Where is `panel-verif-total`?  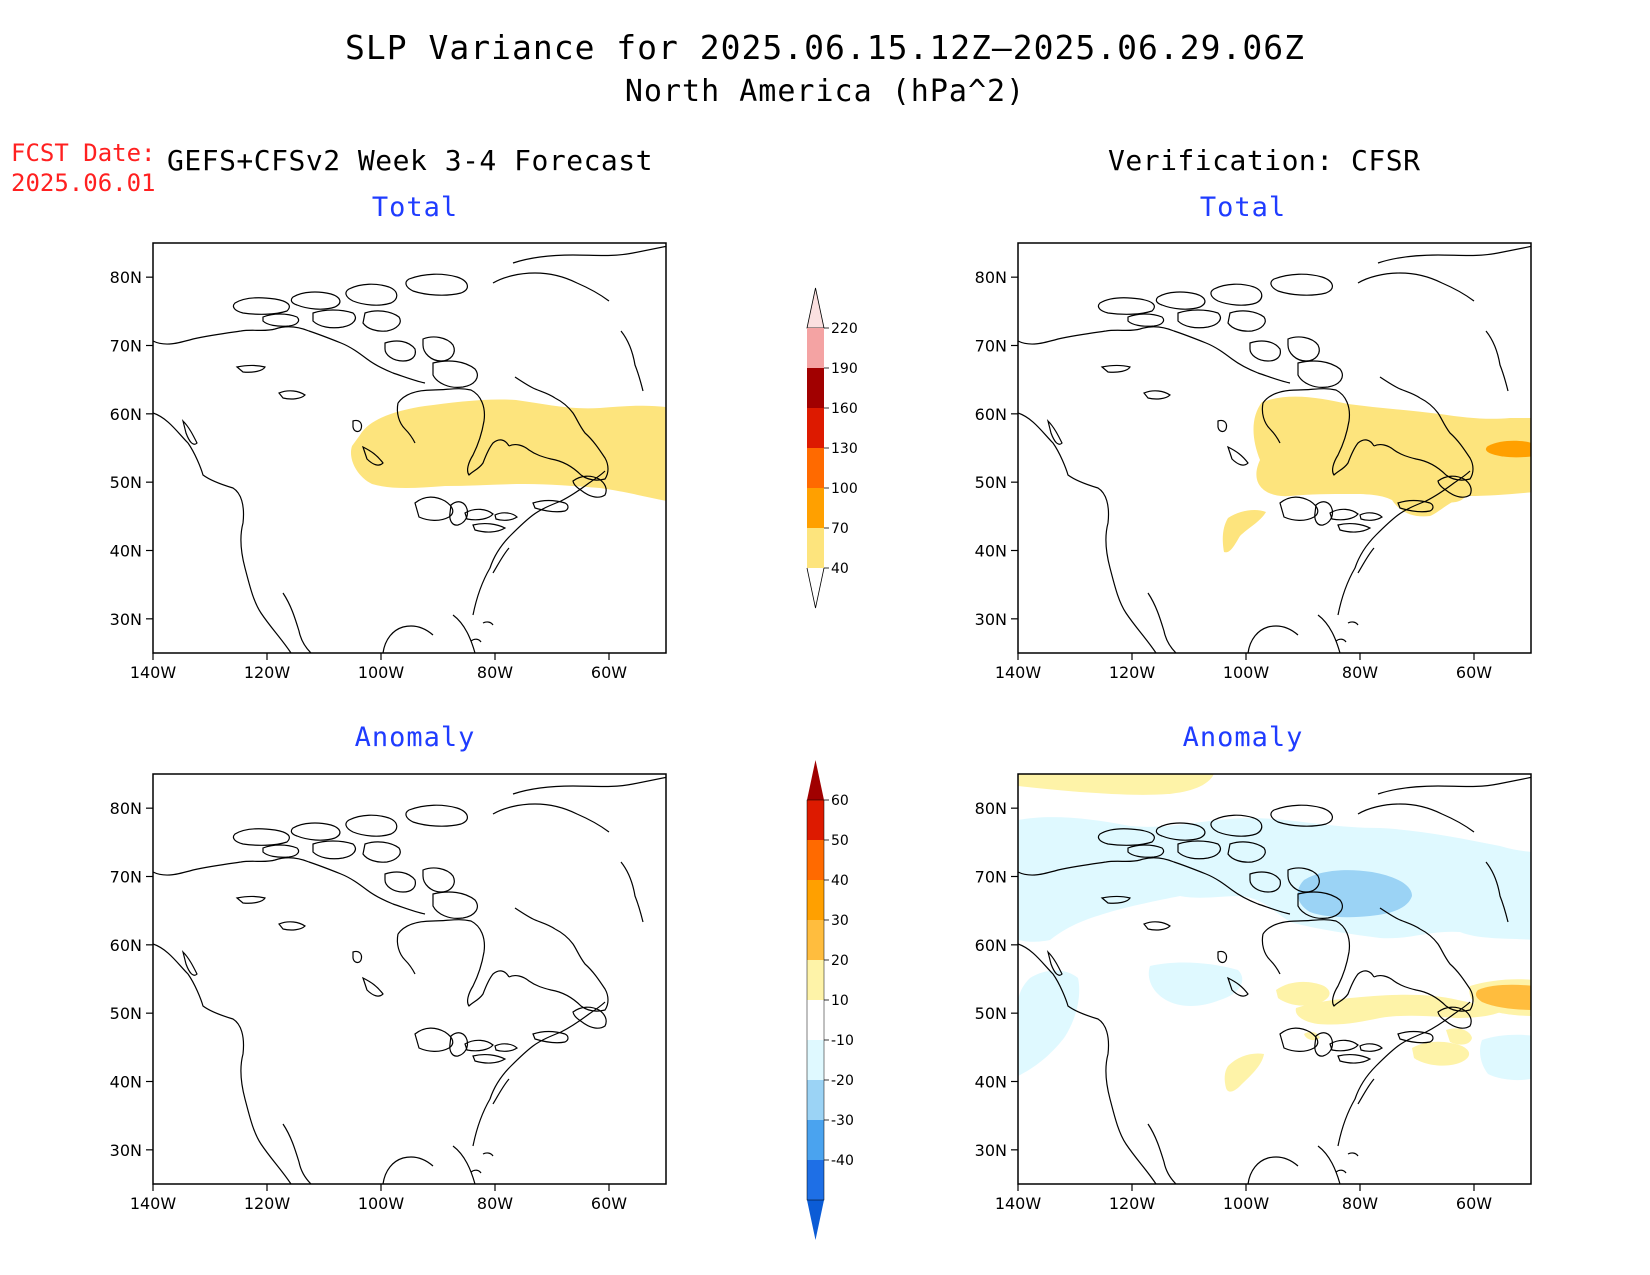 panel-verif-total is located at coordinates (1274, 448).